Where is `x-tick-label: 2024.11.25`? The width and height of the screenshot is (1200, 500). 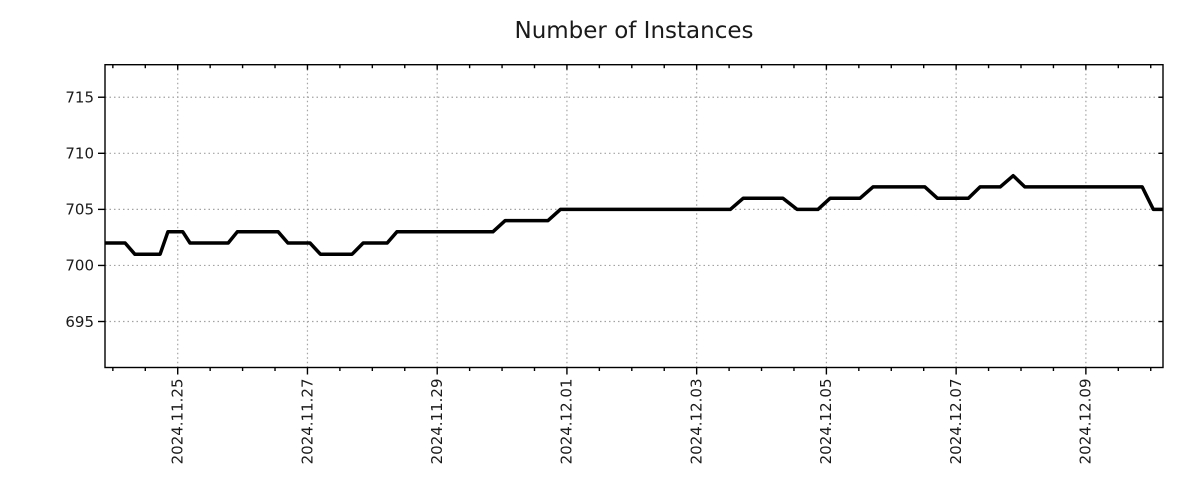 x-tick-label: 2024.11.25 is located at coordinates (178, 422).